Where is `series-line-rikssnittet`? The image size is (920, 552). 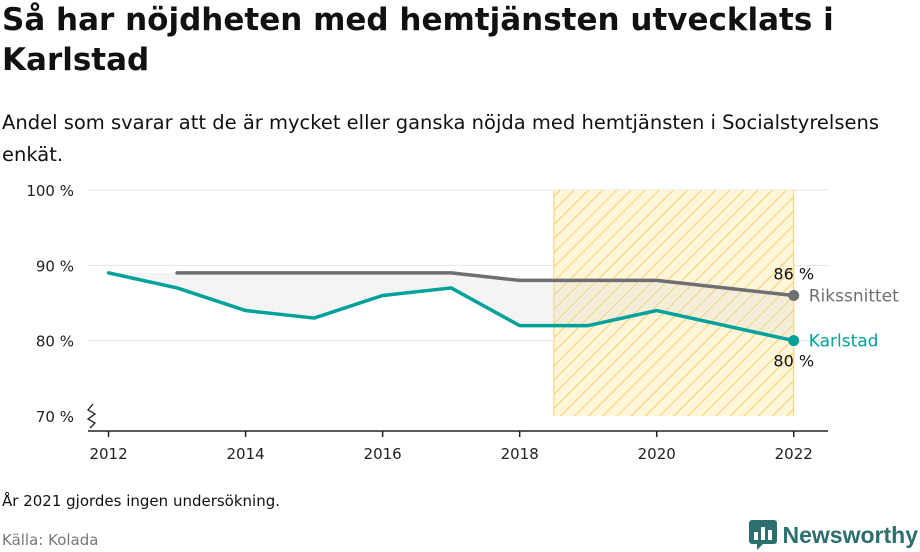
series-line-rikssnittet is located at coordinates (485, 284).